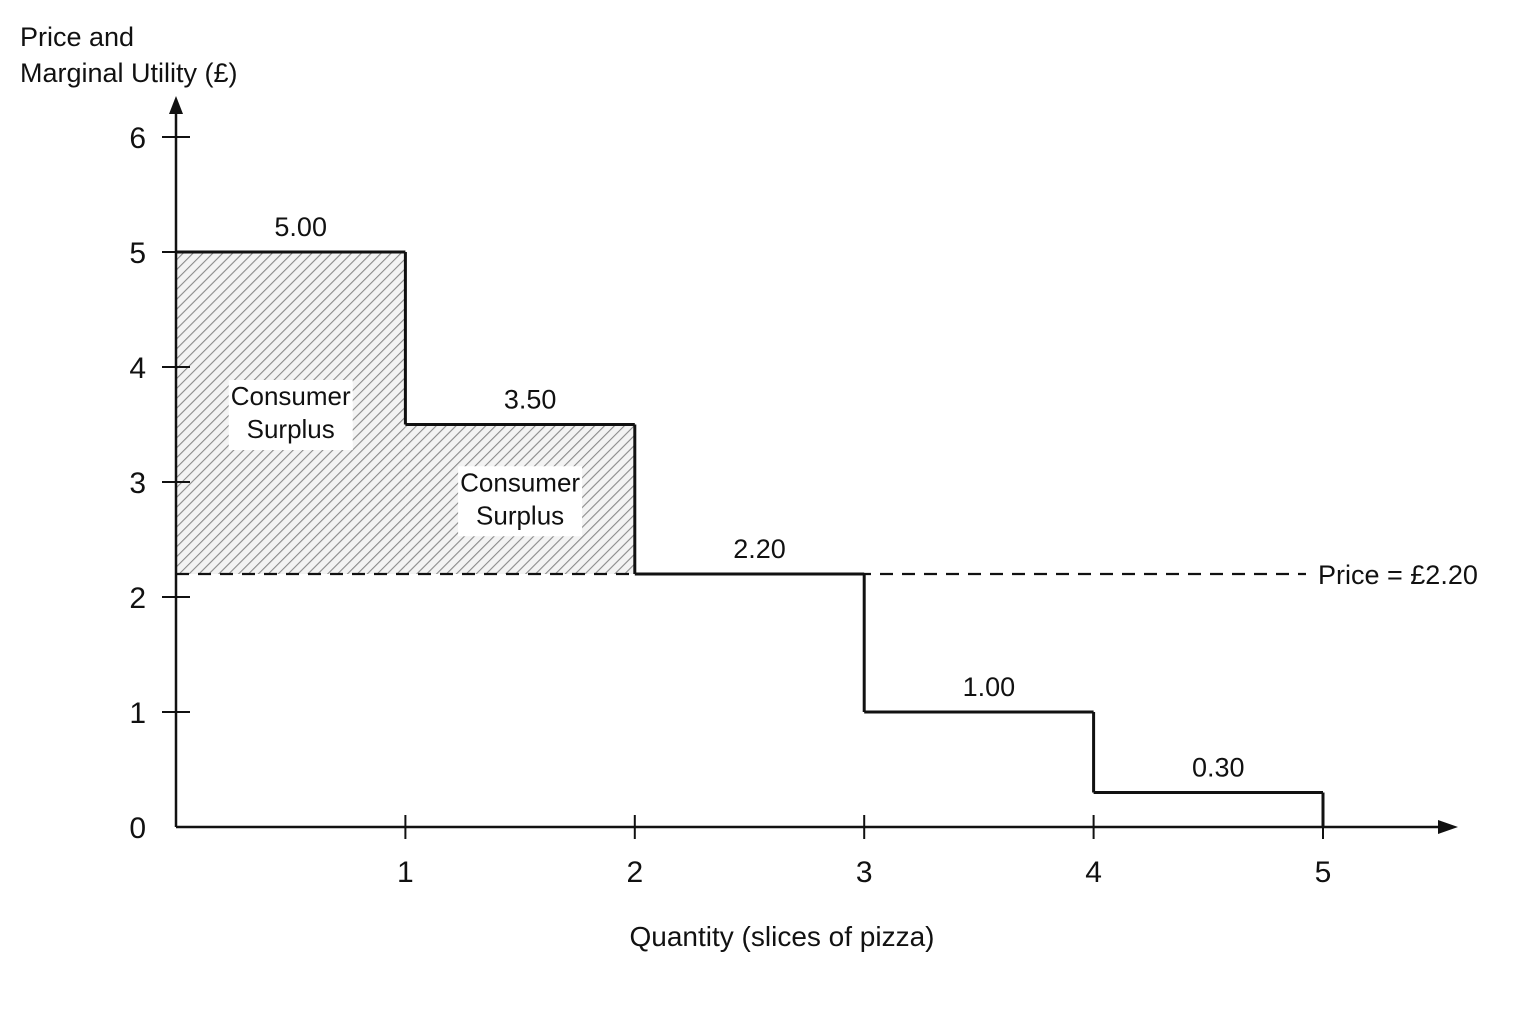 The height and width of the screenshot is (1024, 1536). I want to click on y-tick-label-4: 4, so click(137, 368).